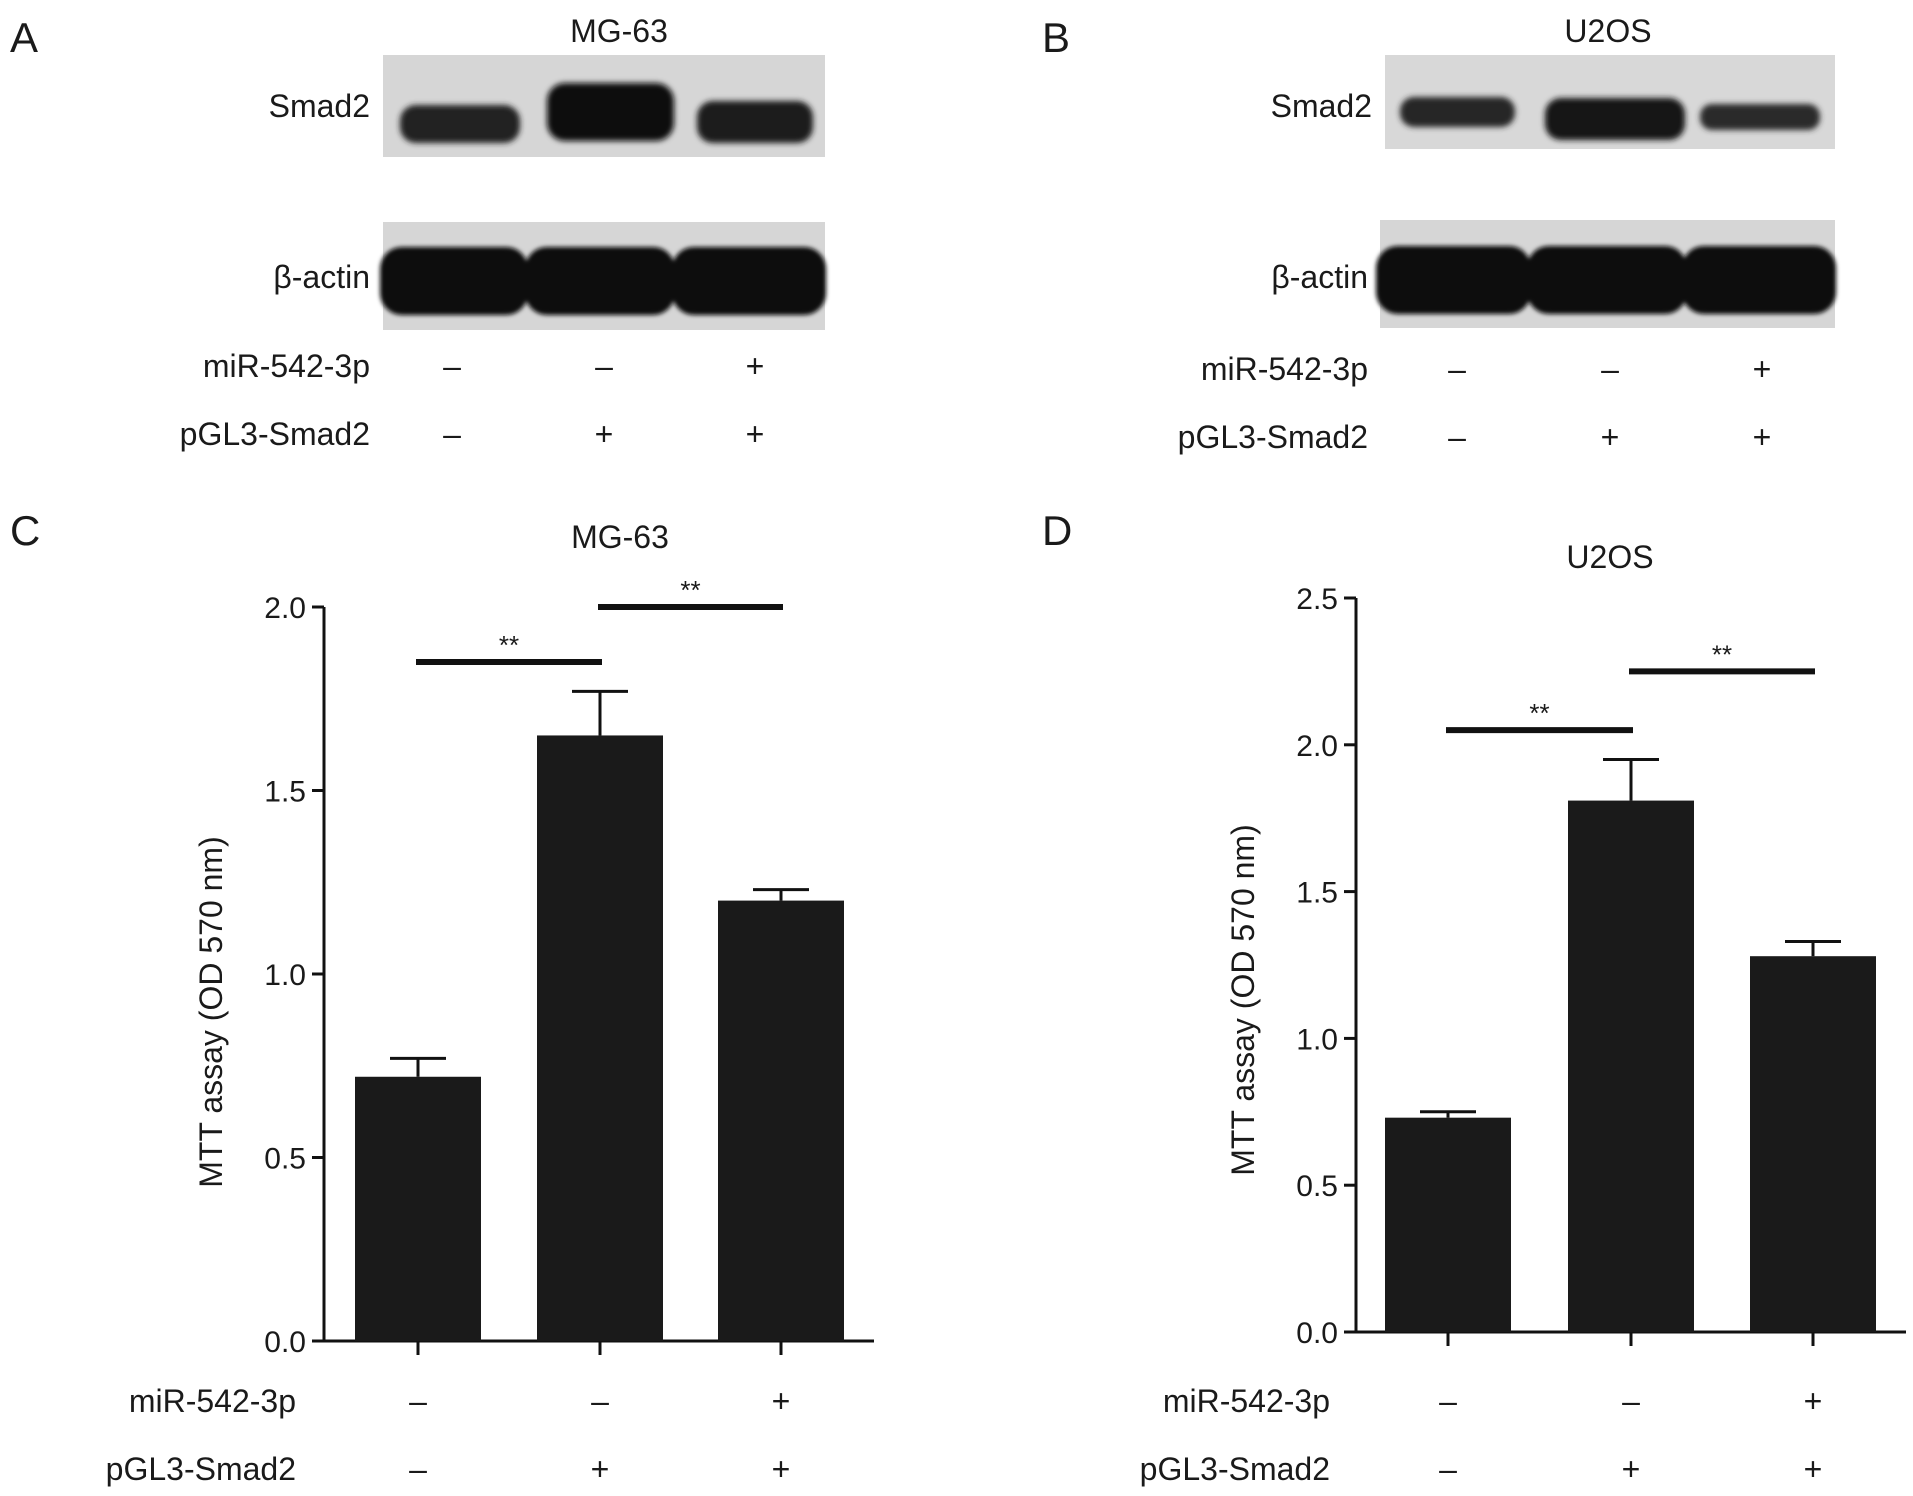  I want to click on panel-a-row-label-pgl3: pGL3-Smad2, so click(275, 434).